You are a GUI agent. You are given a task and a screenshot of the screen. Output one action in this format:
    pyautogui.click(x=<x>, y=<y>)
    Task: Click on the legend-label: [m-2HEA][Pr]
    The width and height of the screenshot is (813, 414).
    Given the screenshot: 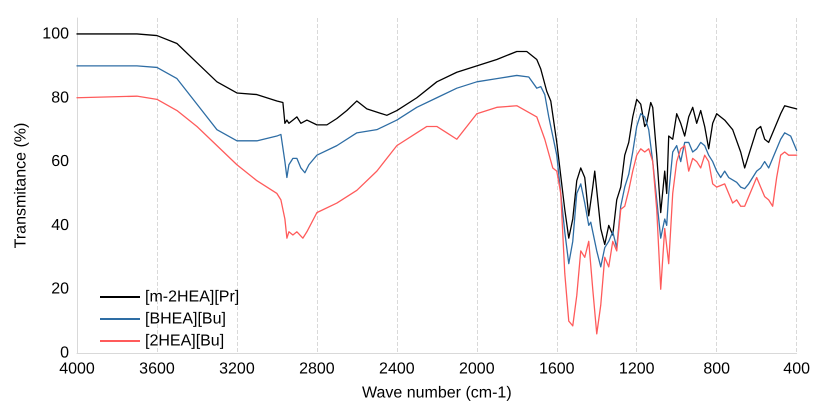 What is the action you would take?
    pyautogui.click(x=192, y=297)
    